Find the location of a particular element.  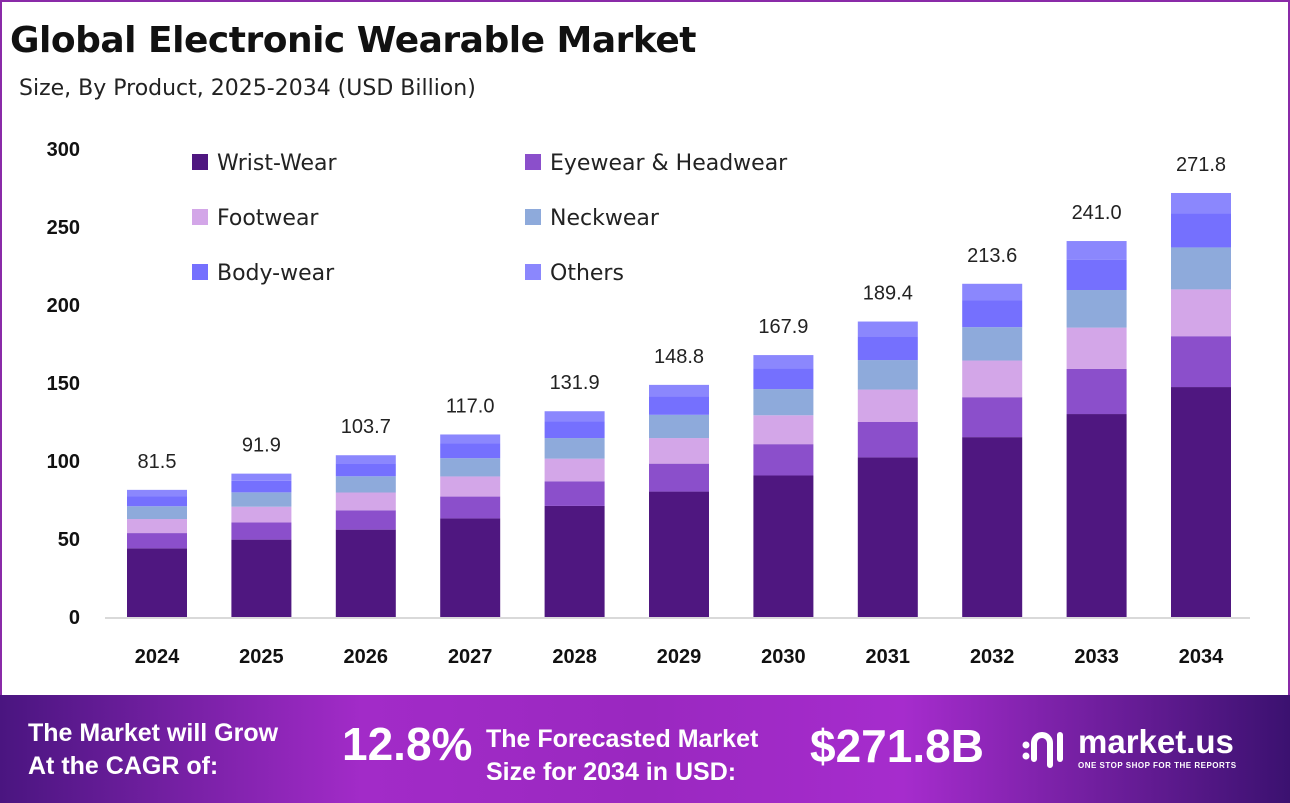

legend-label: Wrist-Wear is located at coordinates (277, 163).